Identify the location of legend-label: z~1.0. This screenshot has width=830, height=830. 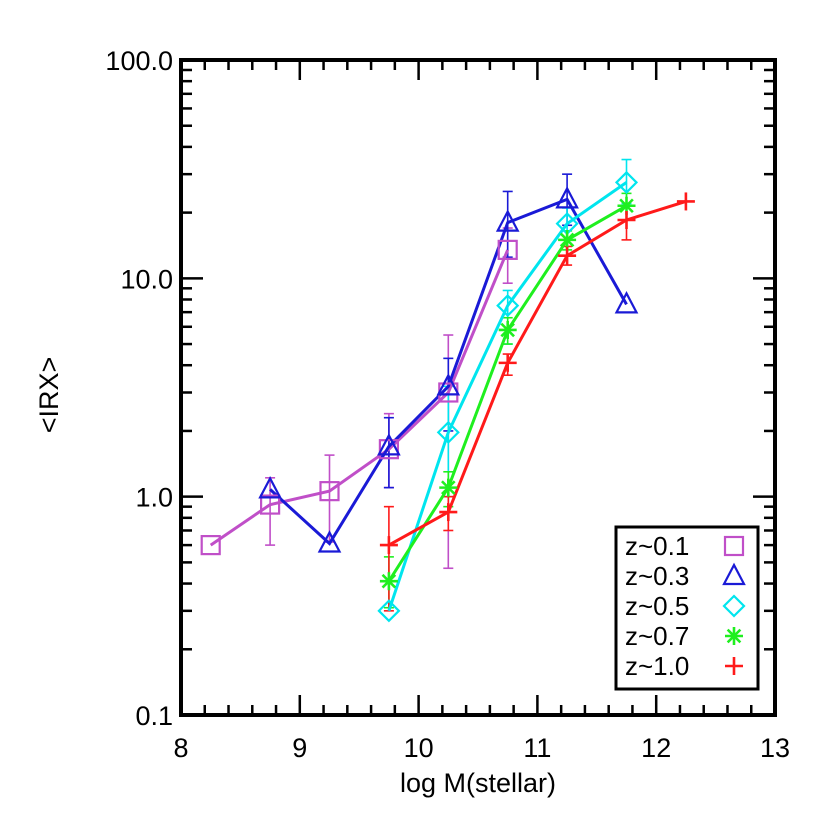
(657, 666).